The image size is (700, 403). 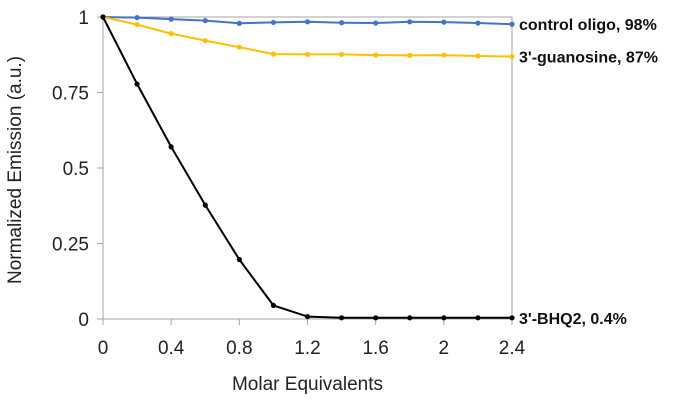 I want to click on x-tick-label: 2, so click(x=444, y=348).